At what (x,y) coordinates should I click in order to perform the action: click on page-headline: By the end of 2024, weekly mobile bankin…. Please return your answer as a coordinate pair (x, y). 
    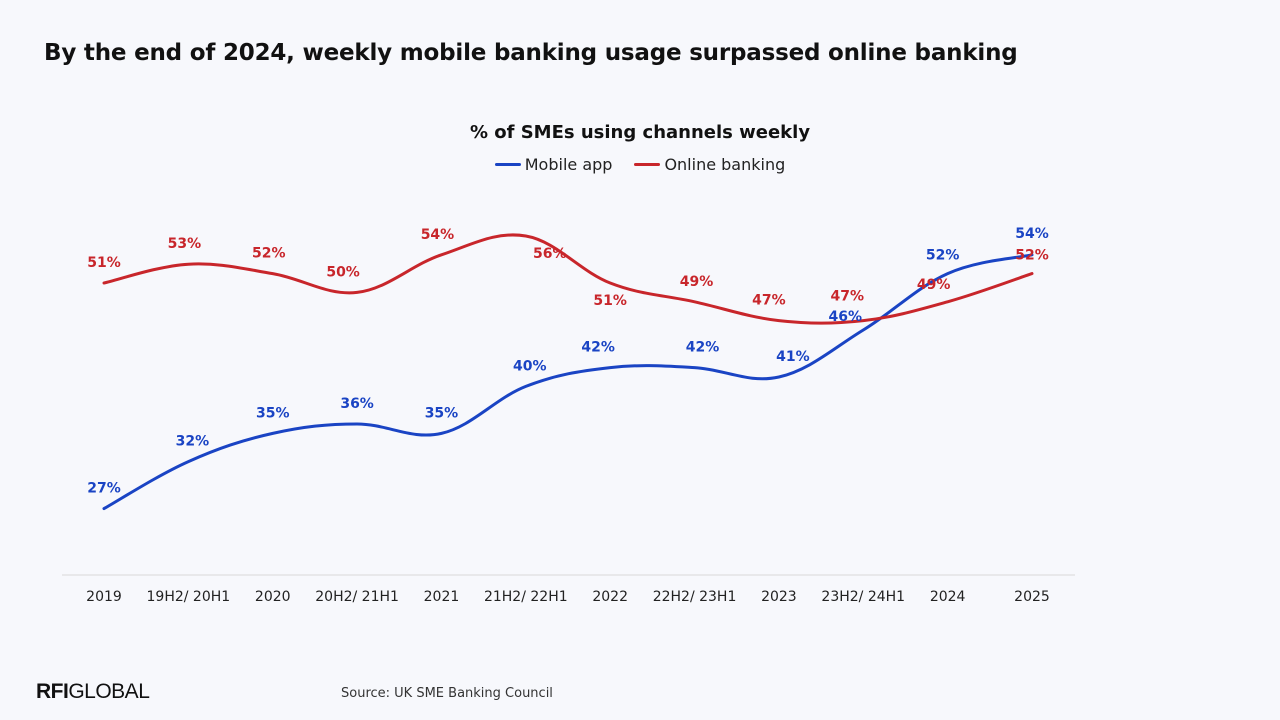
    Looking at the image, I should click on (531, 53).